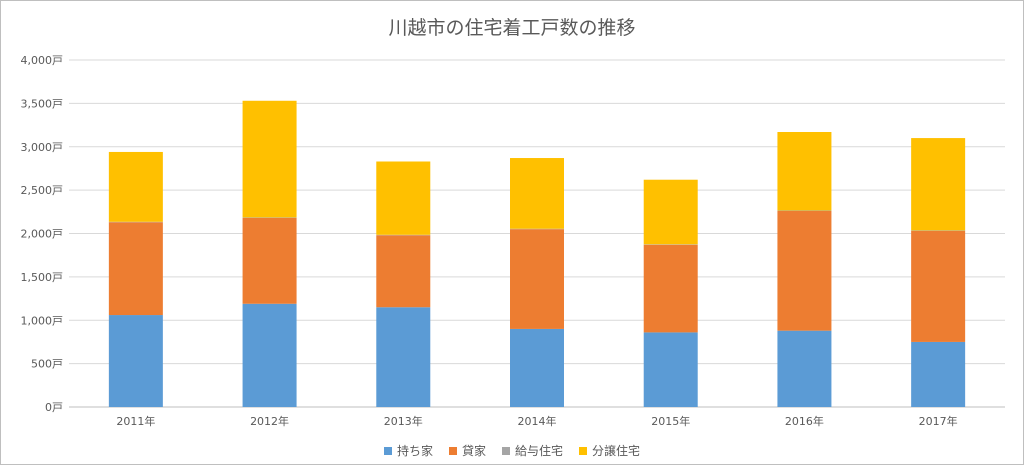  I want to click on legend-item: 給与住宅, so click(532, 450).